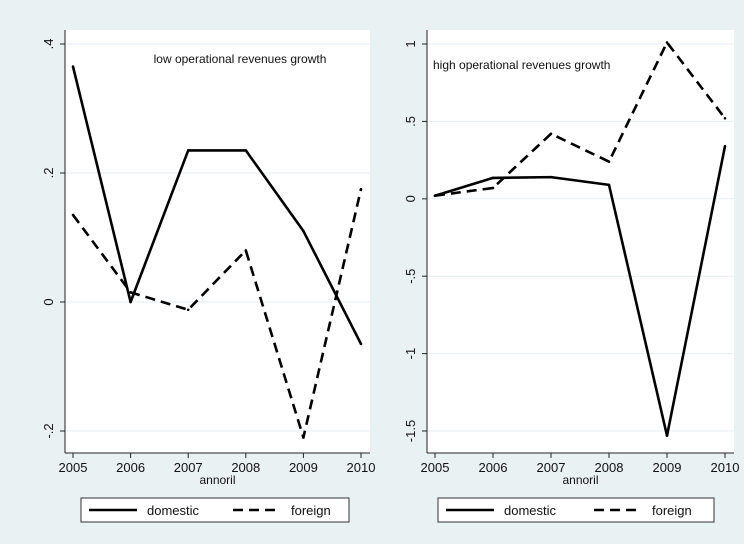  I want to click on y-tick-label: .2, so click(48, 173).